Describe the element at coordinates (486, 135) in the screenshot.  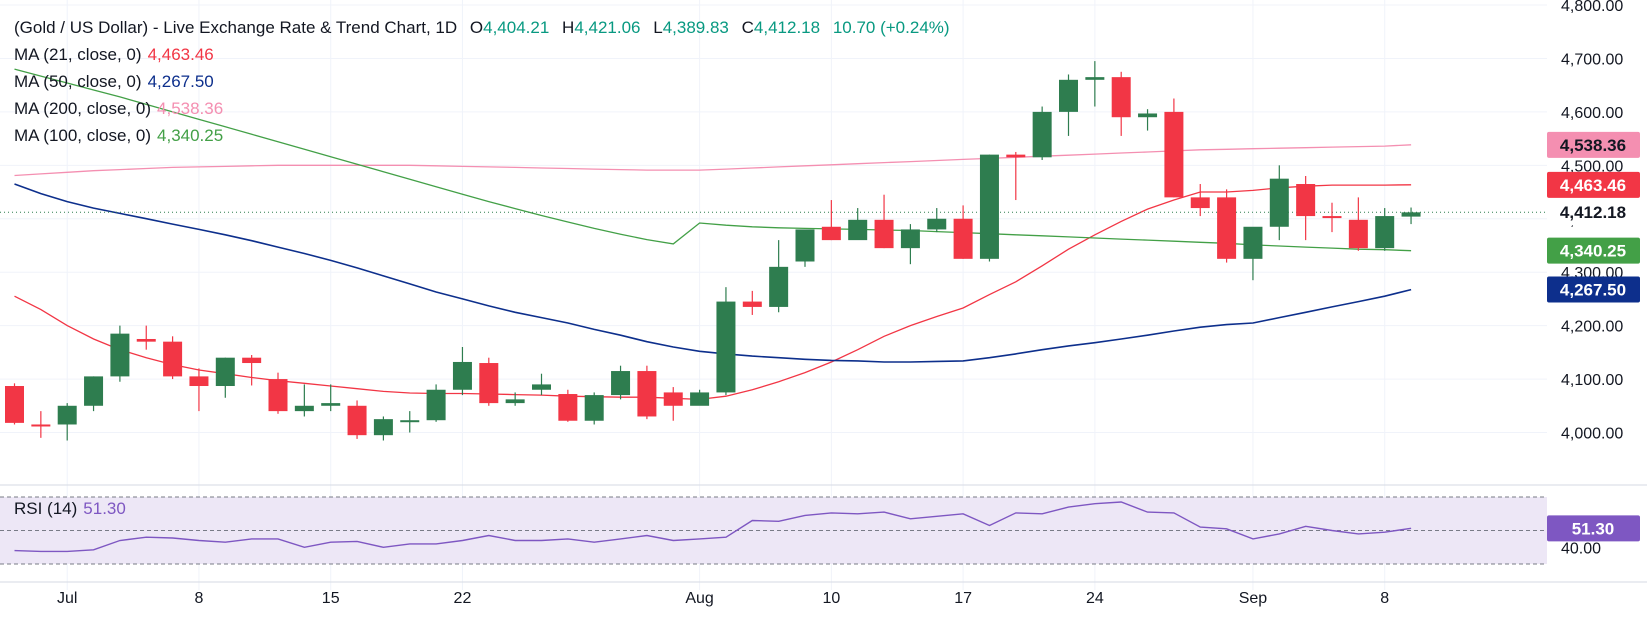
I see `indicator-ma100: MA (100, close, 0) 4,340.25` at that location.